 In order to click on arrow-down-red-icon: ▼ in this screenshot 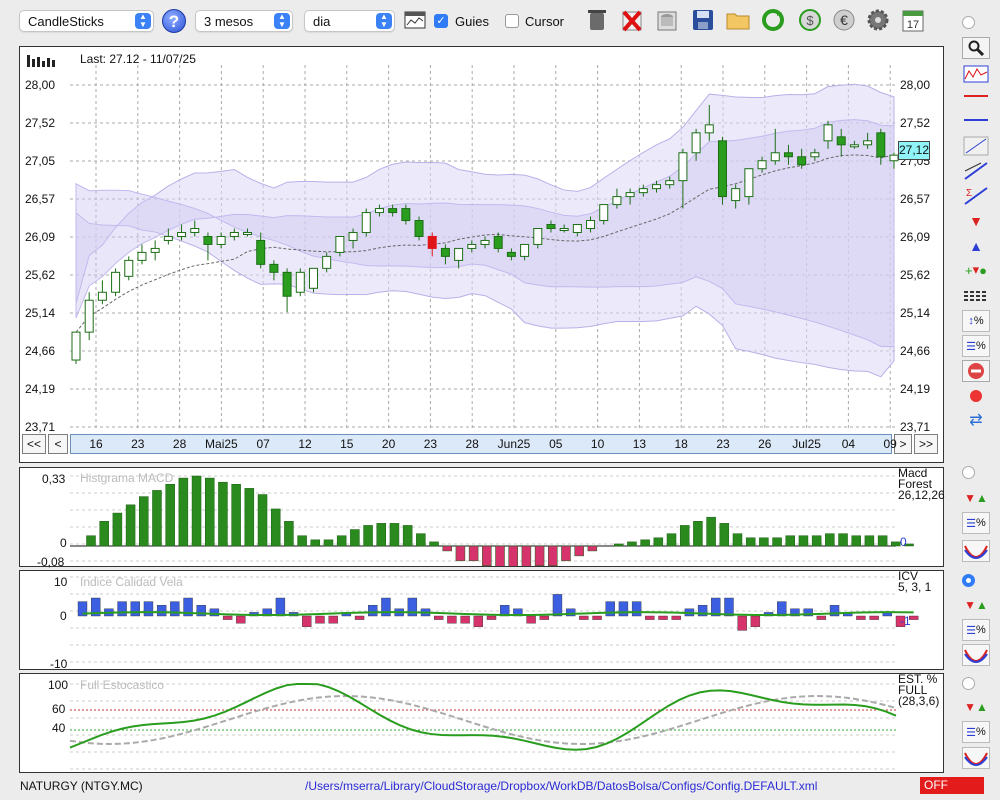, I will do `click(976, 221)`.